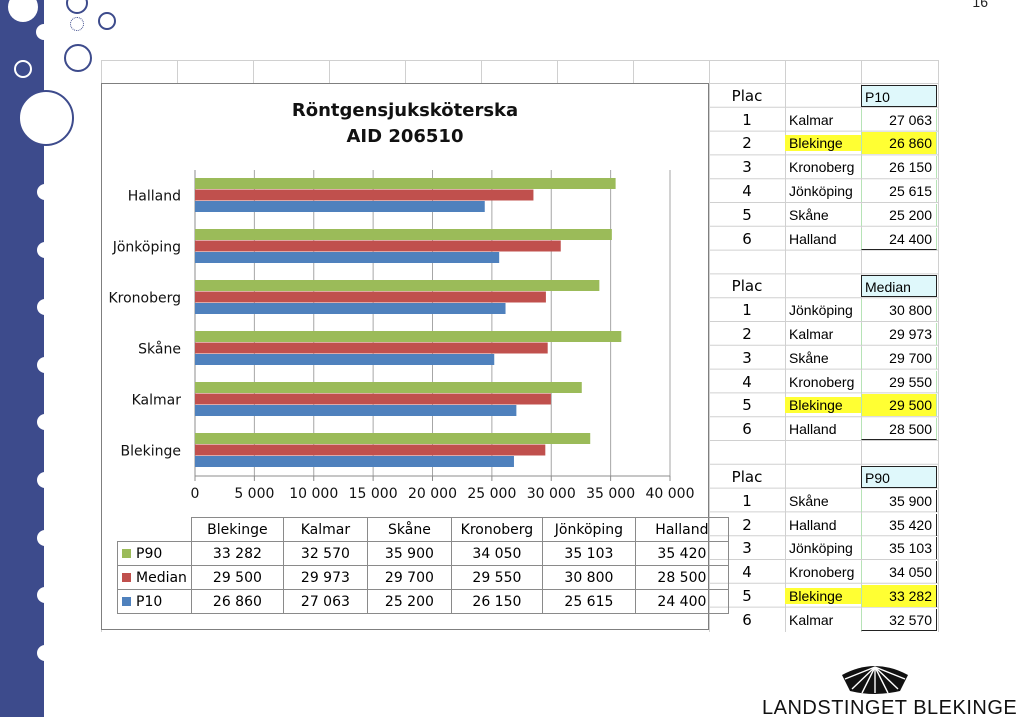 This screenshot has width=1024, height=720. Describe the element at coordinates (899, 119) in the screenshot. I see `rank-value: 27 063` at that location.